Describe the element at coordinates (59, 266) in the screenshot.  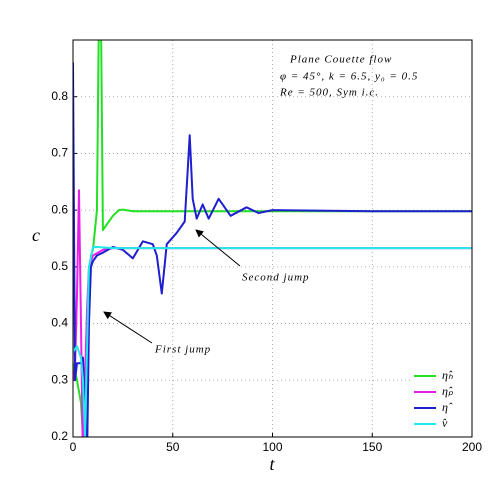
I see `y-tick-label: 0.5` at that location.